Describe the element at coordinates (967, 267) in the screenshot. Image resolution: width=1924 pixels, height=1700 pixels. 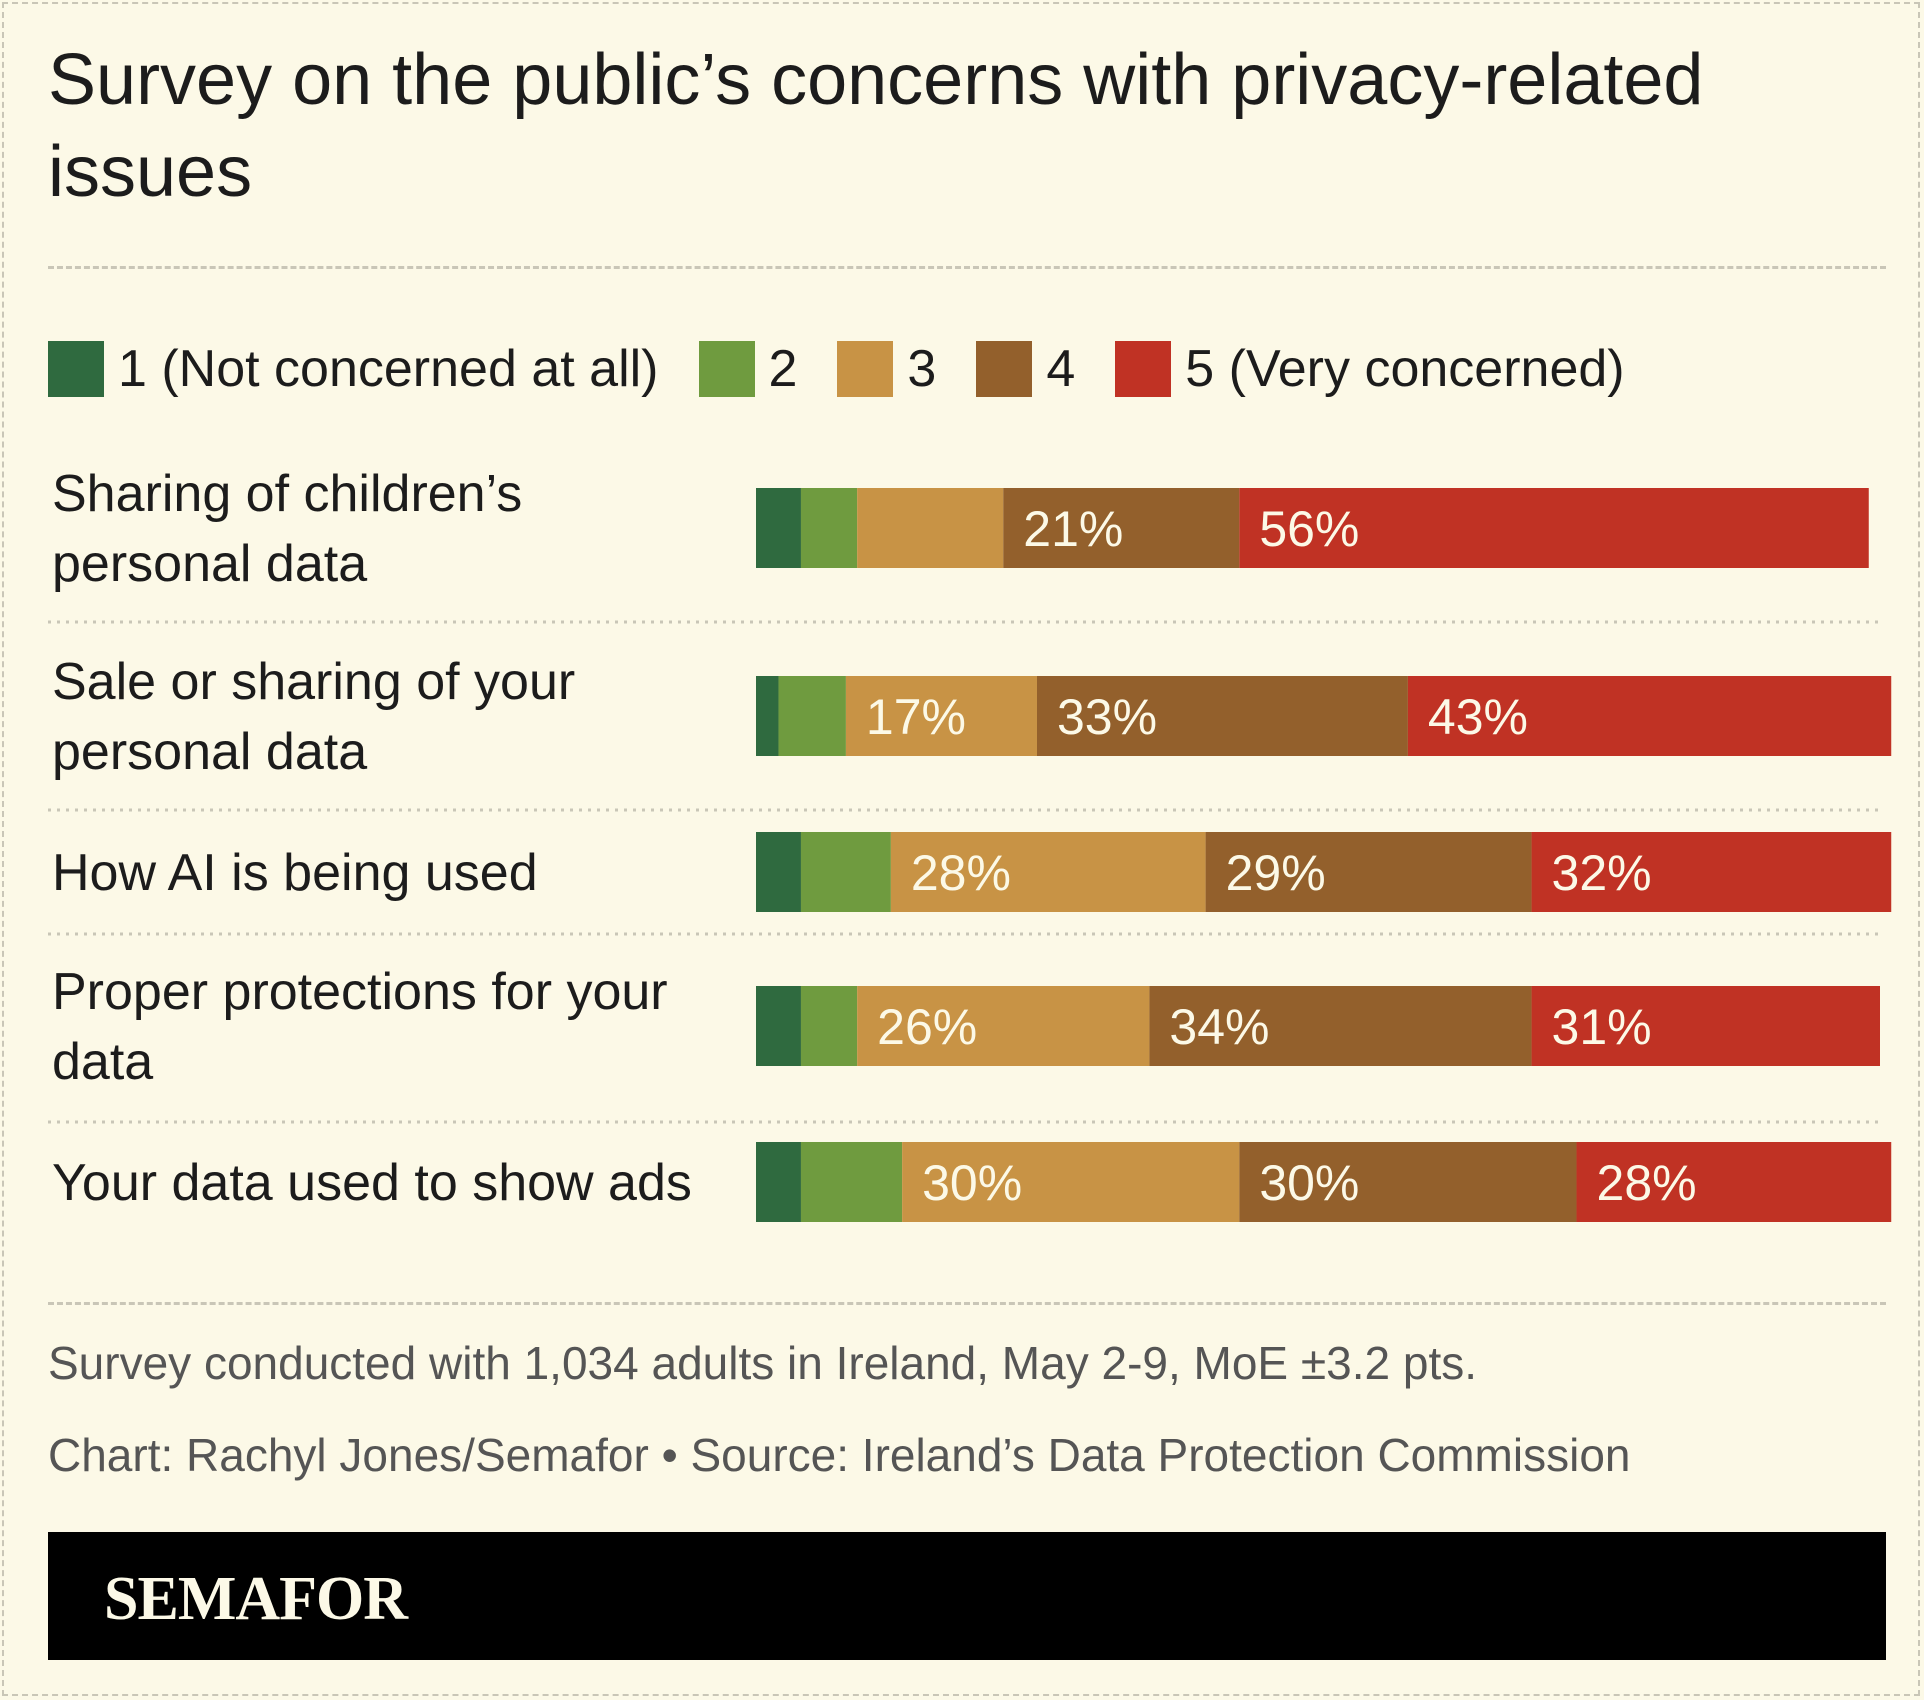
I see `divider-top` at that location.